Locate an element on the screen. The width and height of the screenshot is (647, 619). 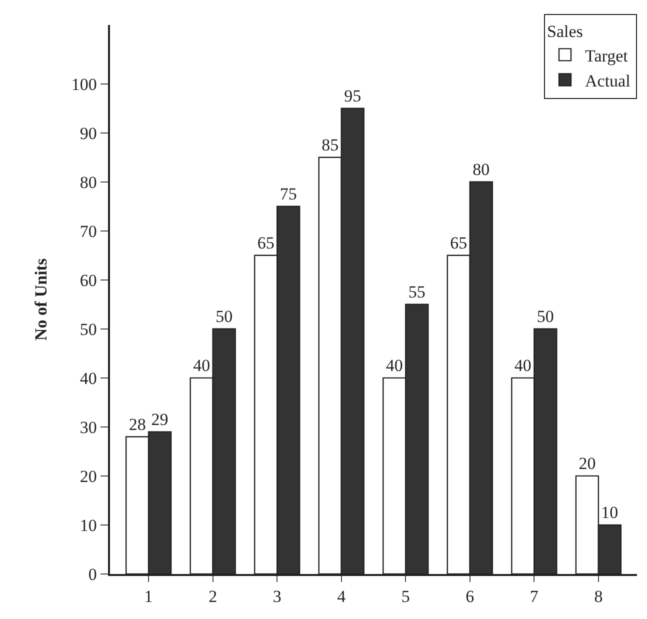
y-tick-label: 70 is located at coordinates (88, 231).